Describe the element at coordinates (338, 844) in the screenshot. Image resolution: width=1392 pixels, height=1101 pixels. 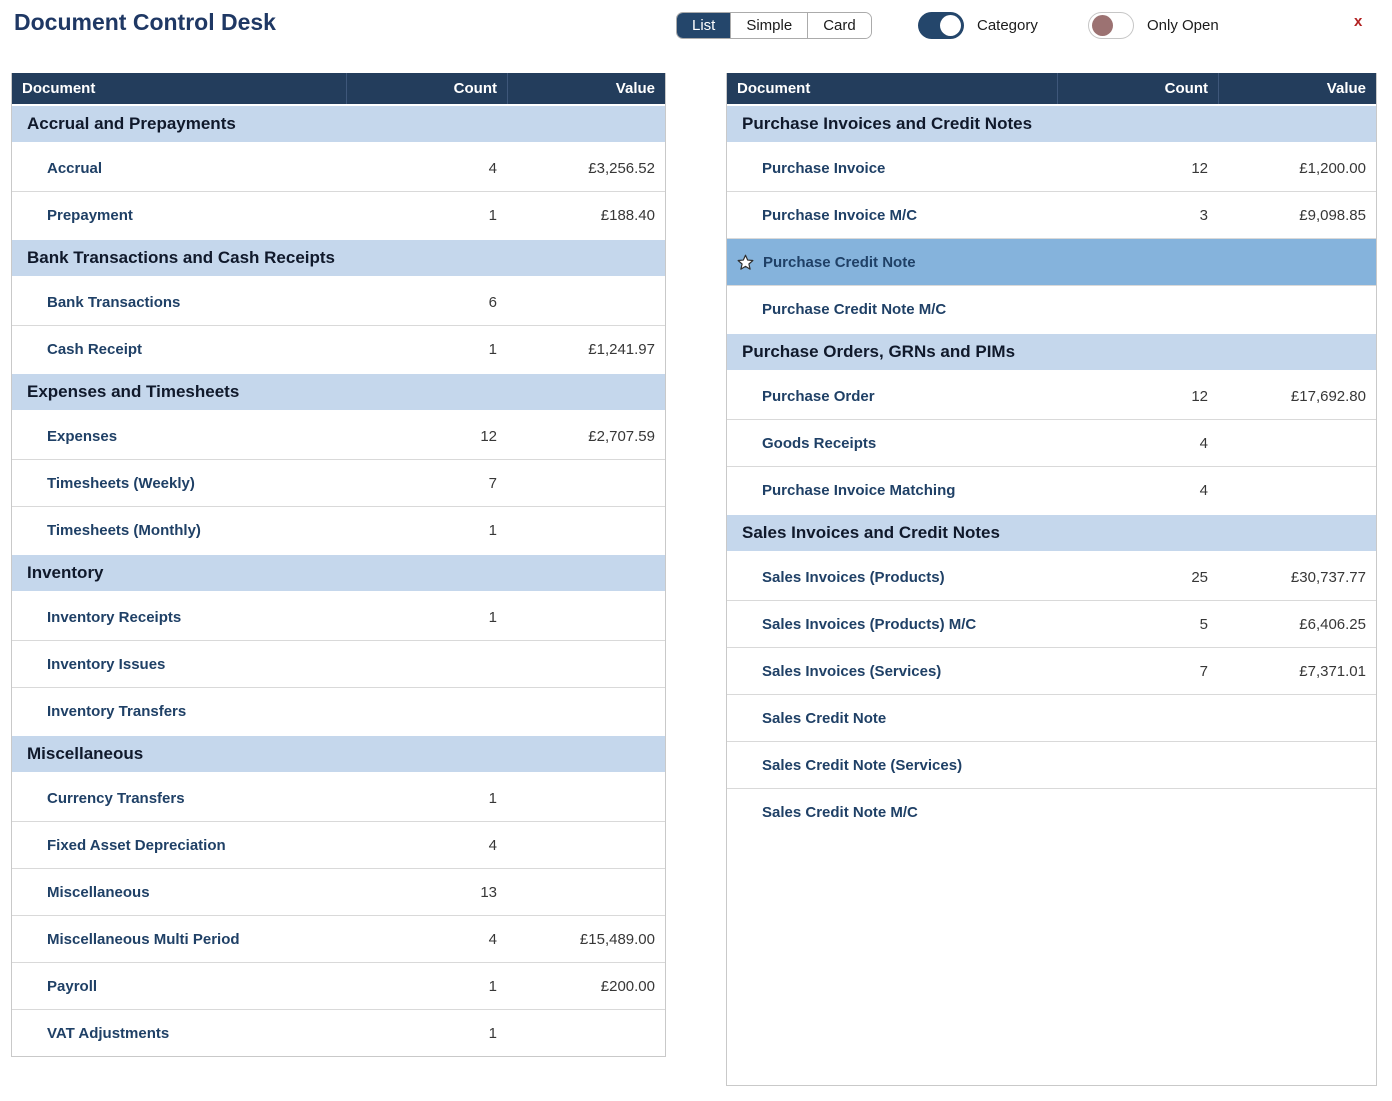
I see `document-row: Fixed Asset Depreciation 4` at that location.